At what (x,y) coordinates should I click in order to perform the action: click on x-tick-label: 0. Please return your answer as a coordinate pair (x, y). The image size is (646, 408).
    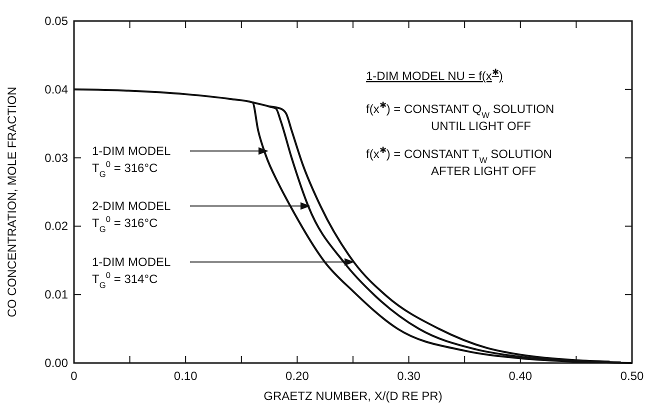
    Looking at the image, I should click on (74, 376).